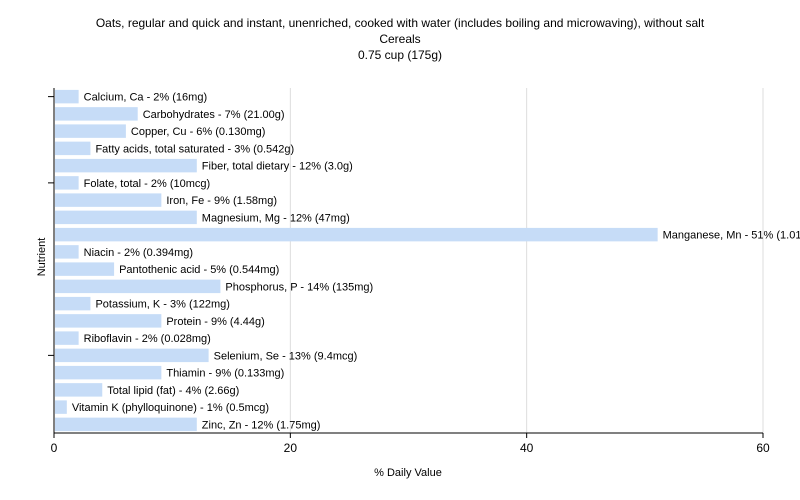 The image size is (800, 500). What do you see at coordinates (147, 184) in the screenshot?
I see `bar-label-5: Folate, total - 2% (10mcg)` at bounding box center [147, 184].